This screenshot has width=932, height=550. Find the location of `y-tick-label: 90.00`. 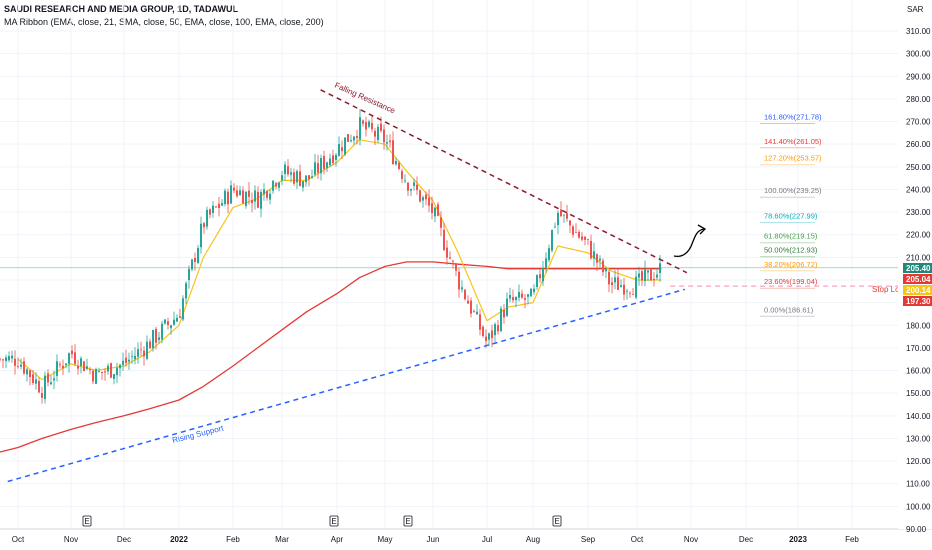

y-tick-label: 90.00 is located at coordinates (916, 529).